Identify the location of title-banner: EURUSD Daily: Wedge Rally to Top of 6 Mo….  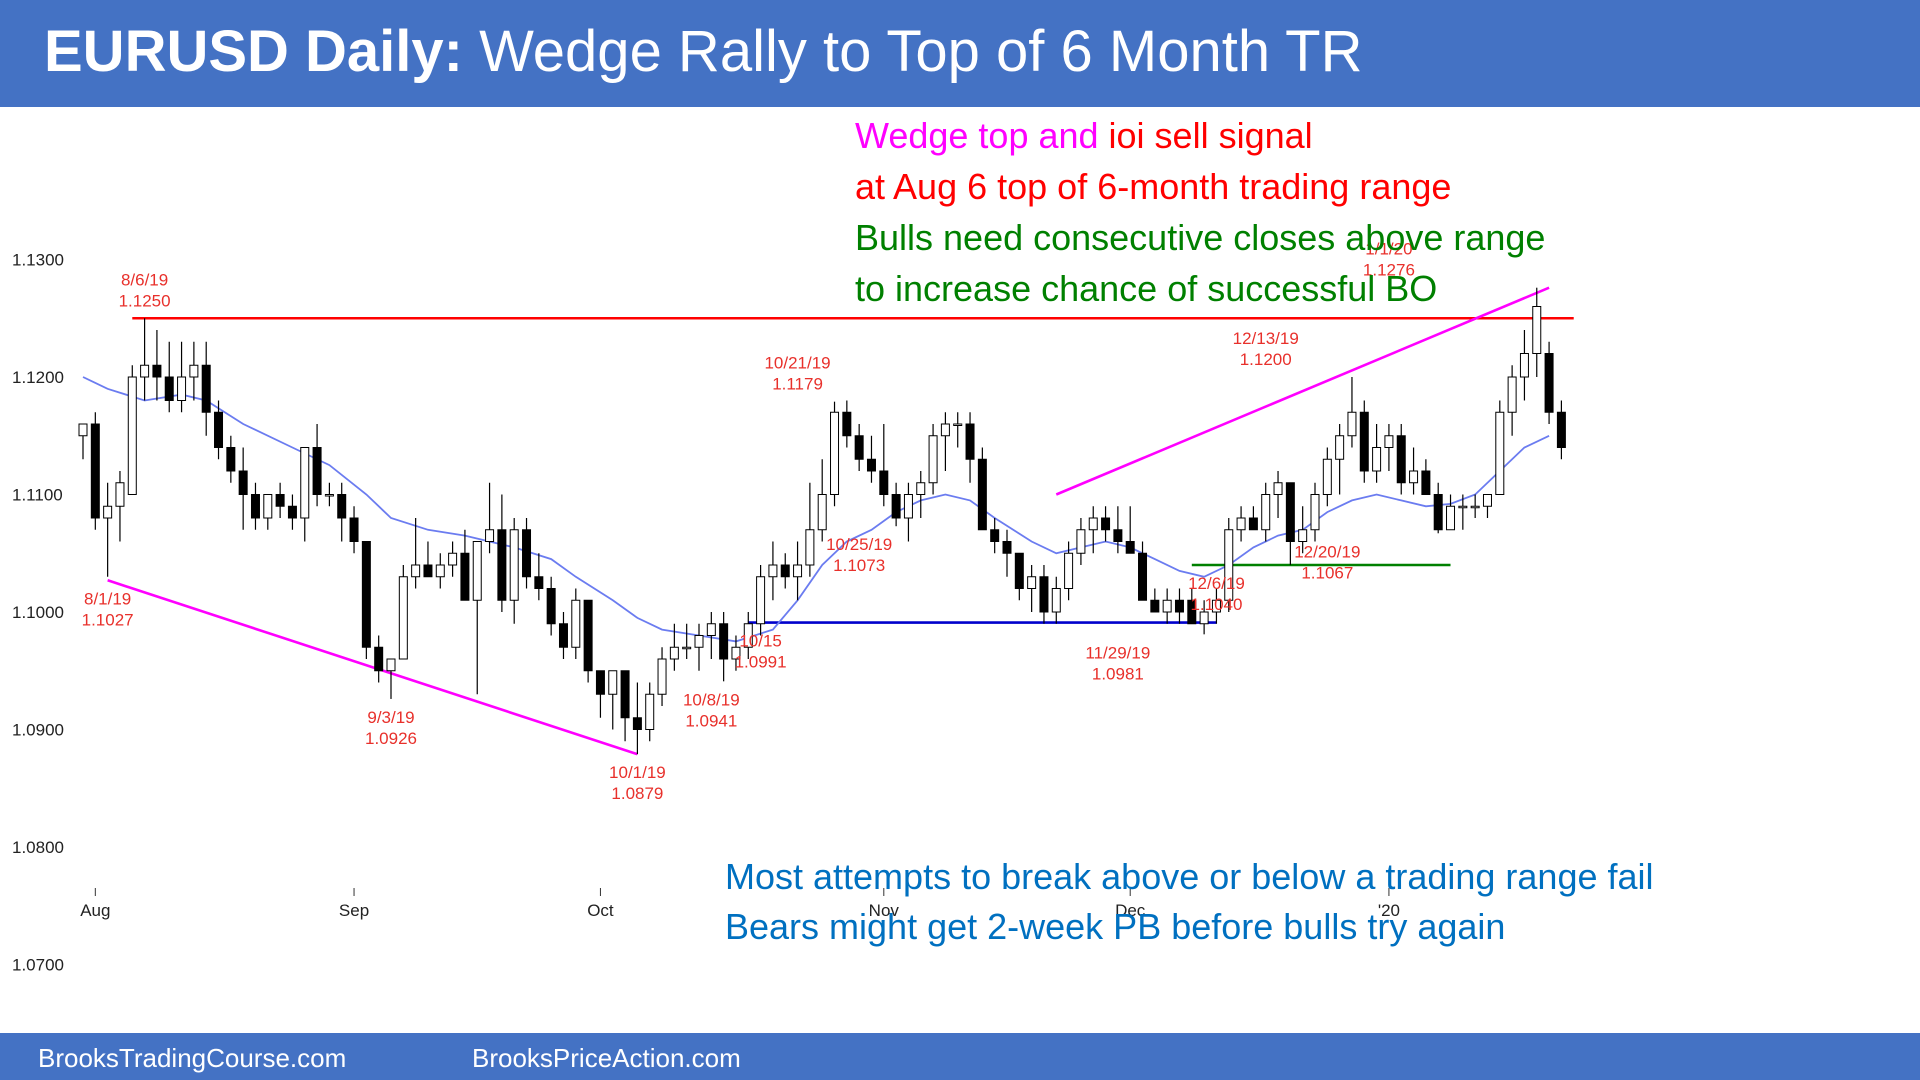
(960, 53).